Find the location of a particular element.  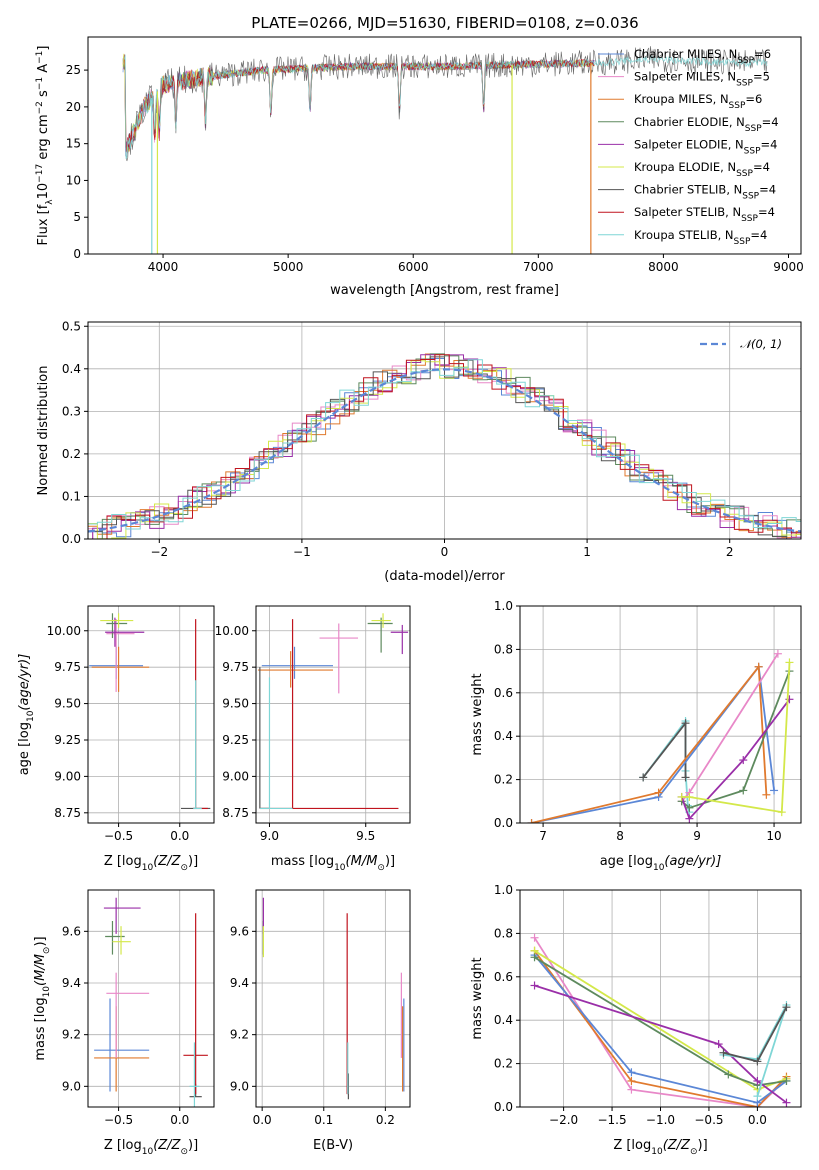

mass-vs-EBV-xtick-label: 0.1 is located at coordinates (323, 1120).